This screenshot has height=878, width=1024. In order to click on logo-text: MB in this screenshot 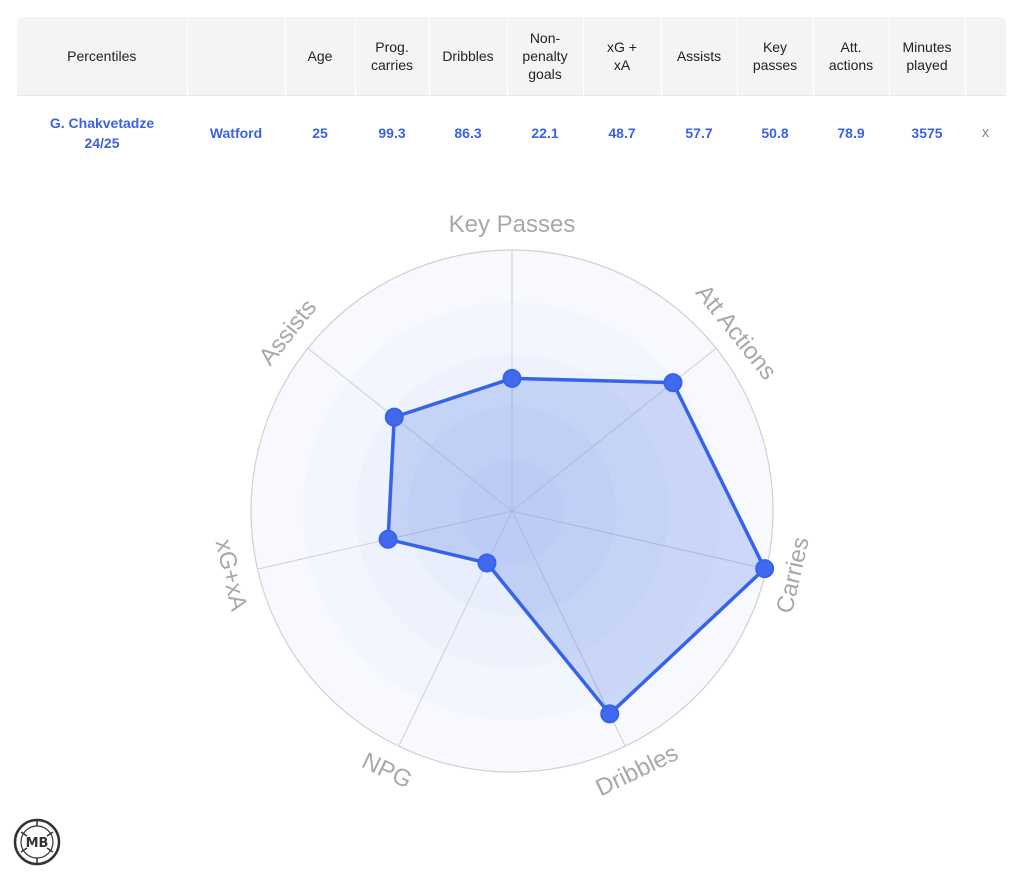, I will do `click(37, 843)`.